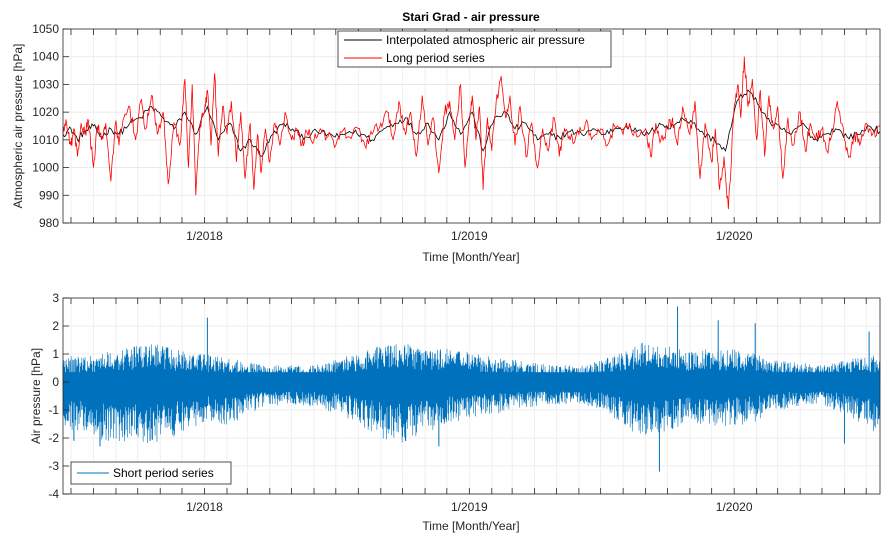 The height and width of the screenshot is (535, 881). Describe the element at coordinates (55, 382) in the screenshot. I see `y-tick-label: 0` at that location.